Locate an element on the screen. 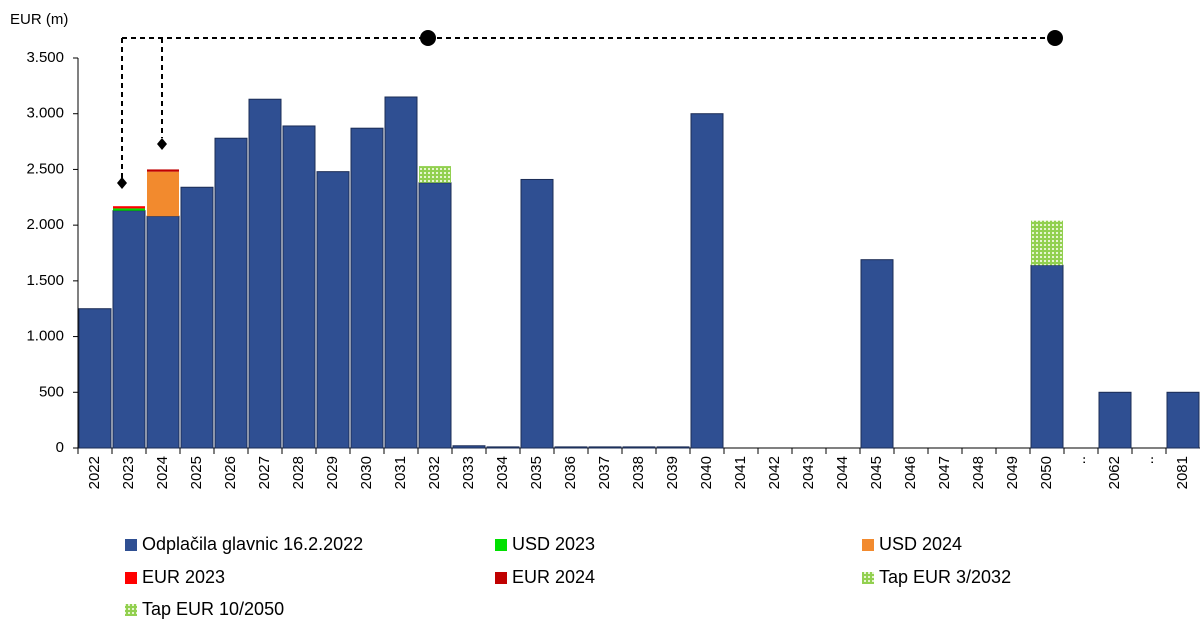  legend-label: Odplačila glavnic 16.2.2022 is located at coordinates (252, 544).